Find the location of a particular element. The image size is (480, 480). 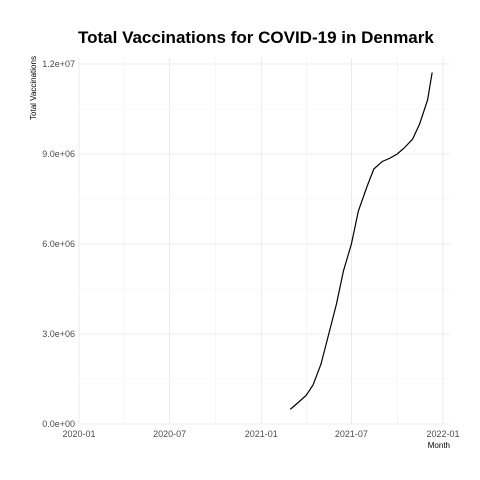

y-tick-label: 6.0e+06 is located at coordinates (58, 244).